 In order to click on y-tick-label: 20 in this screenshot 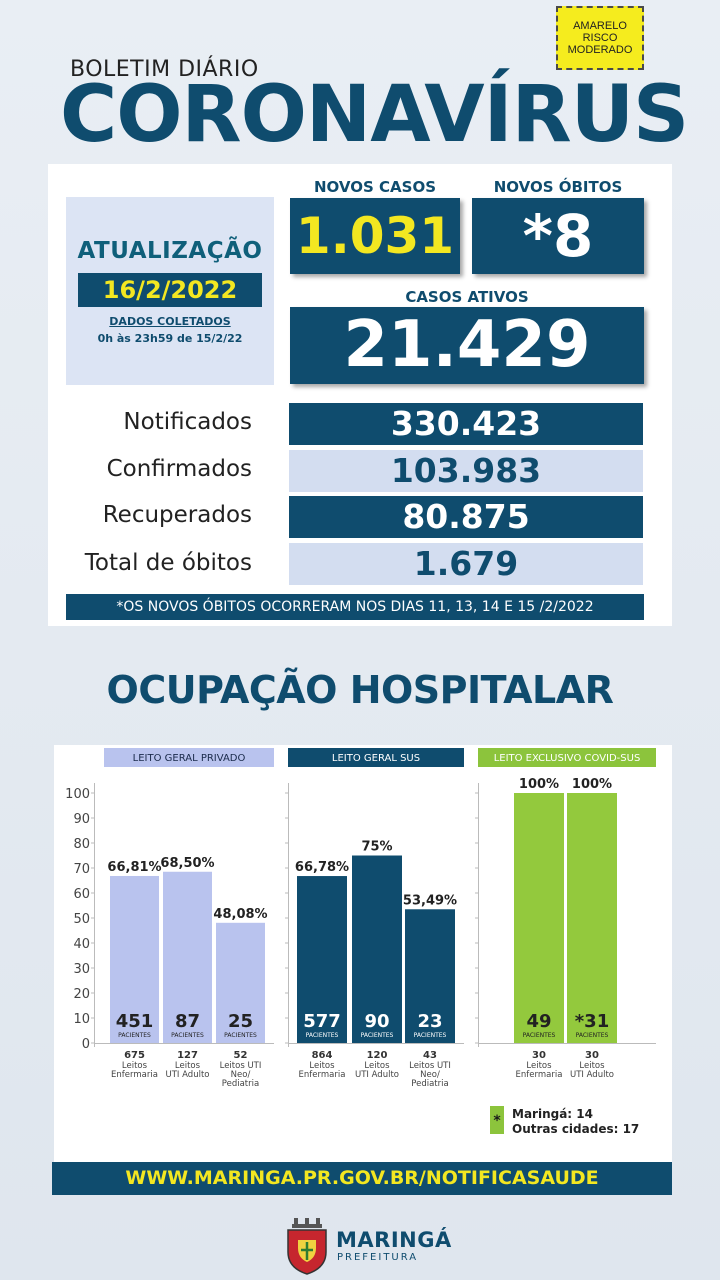, I will do `click(81, 994)`.